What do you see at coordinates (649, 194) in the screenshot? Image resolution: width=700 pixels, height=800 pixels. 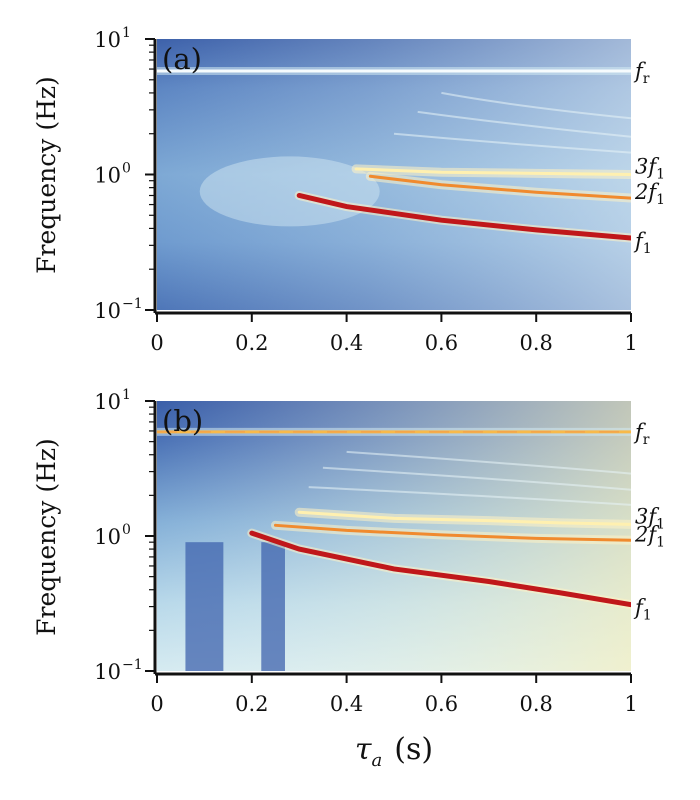 I see `band-label-2f1: 2f1` at bounding box center [649, 194].